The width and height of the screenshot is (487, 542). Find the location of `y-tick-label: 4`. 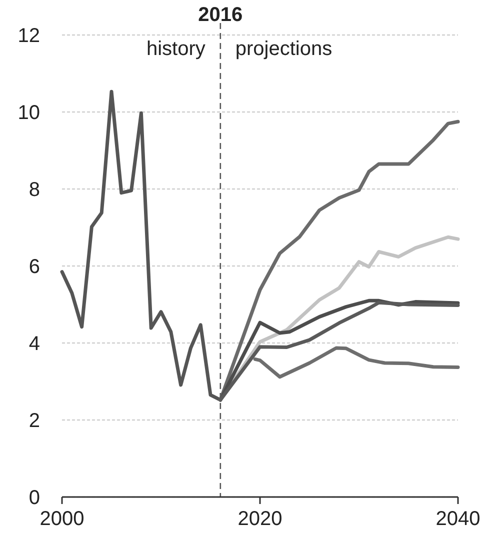

y-tick-label: 4 is located at coordinates (34, 344).